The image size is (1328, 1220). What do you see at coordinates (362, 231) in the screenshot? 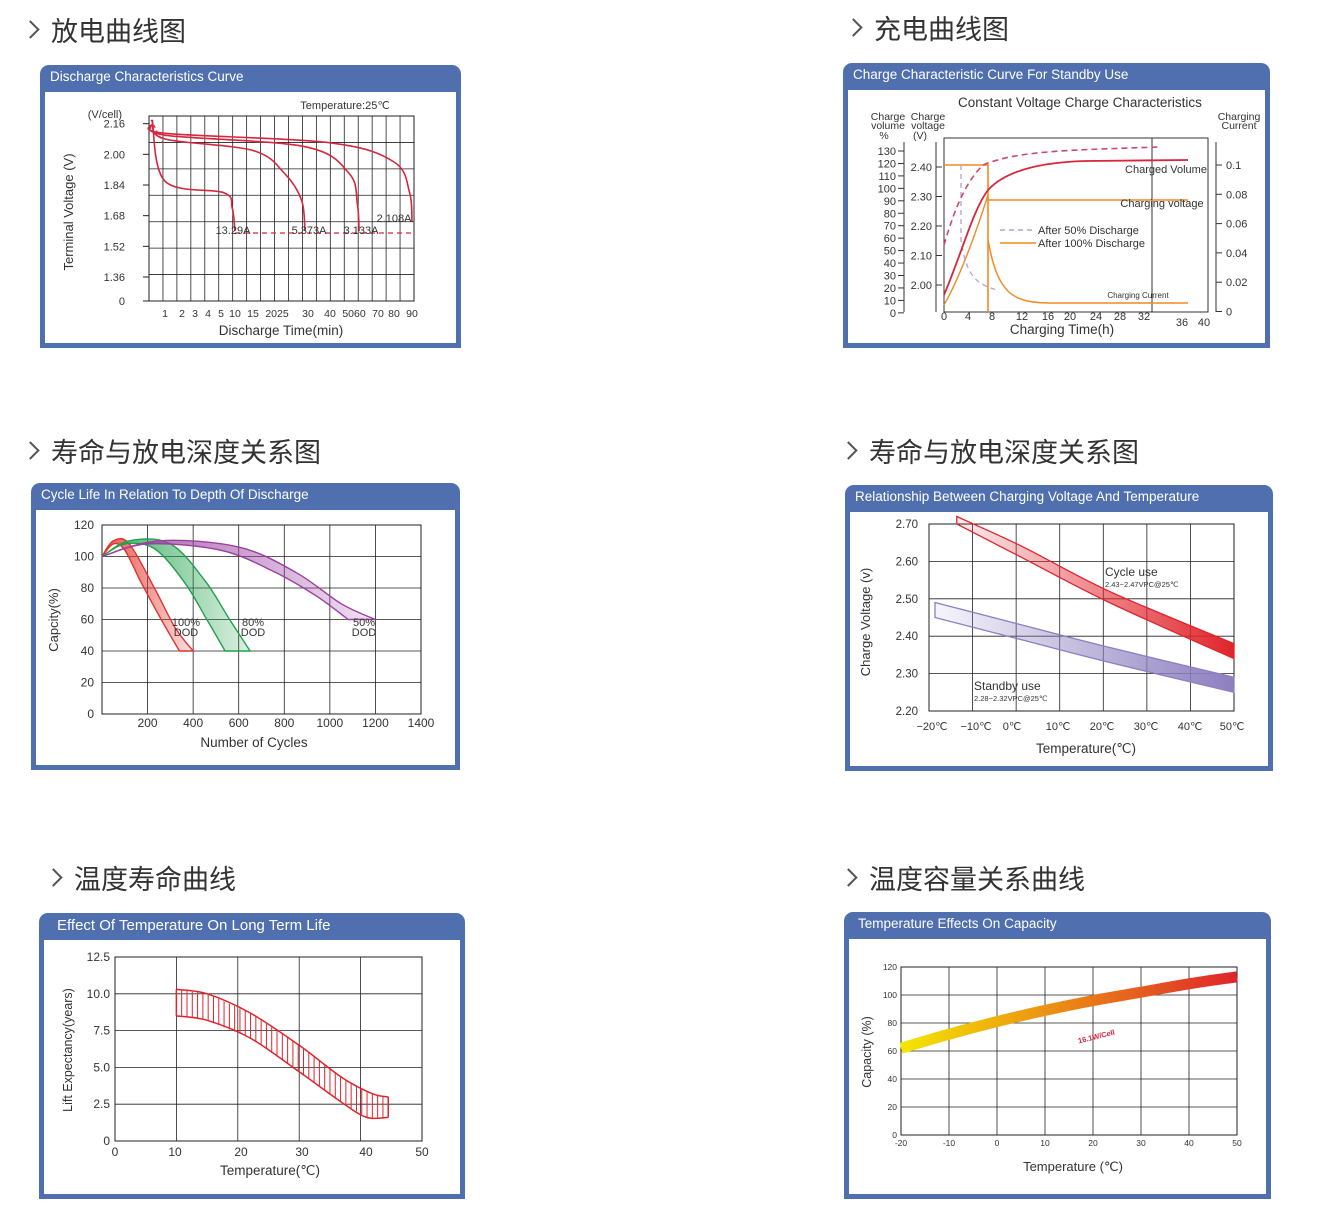
I see `curve-label: 3.133A` at bounding box center [362, 231].